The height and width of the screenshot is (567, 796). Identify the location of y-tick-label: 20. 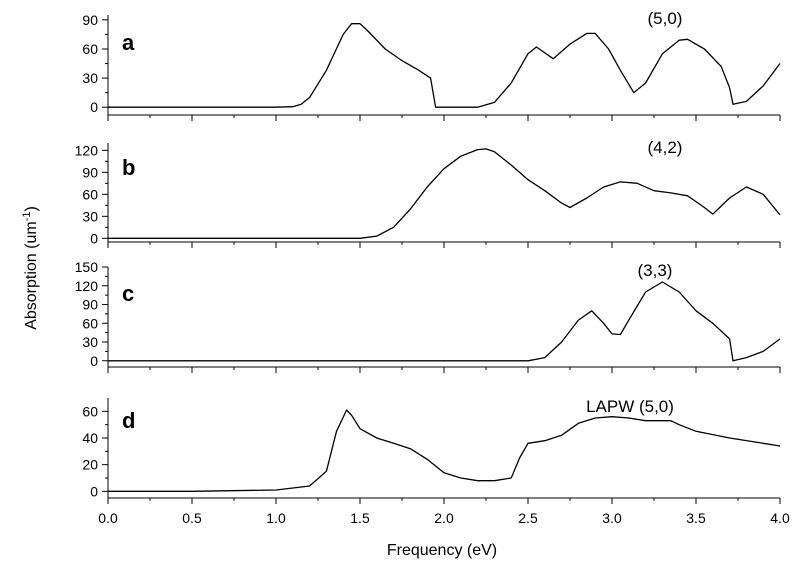
(90, 465).